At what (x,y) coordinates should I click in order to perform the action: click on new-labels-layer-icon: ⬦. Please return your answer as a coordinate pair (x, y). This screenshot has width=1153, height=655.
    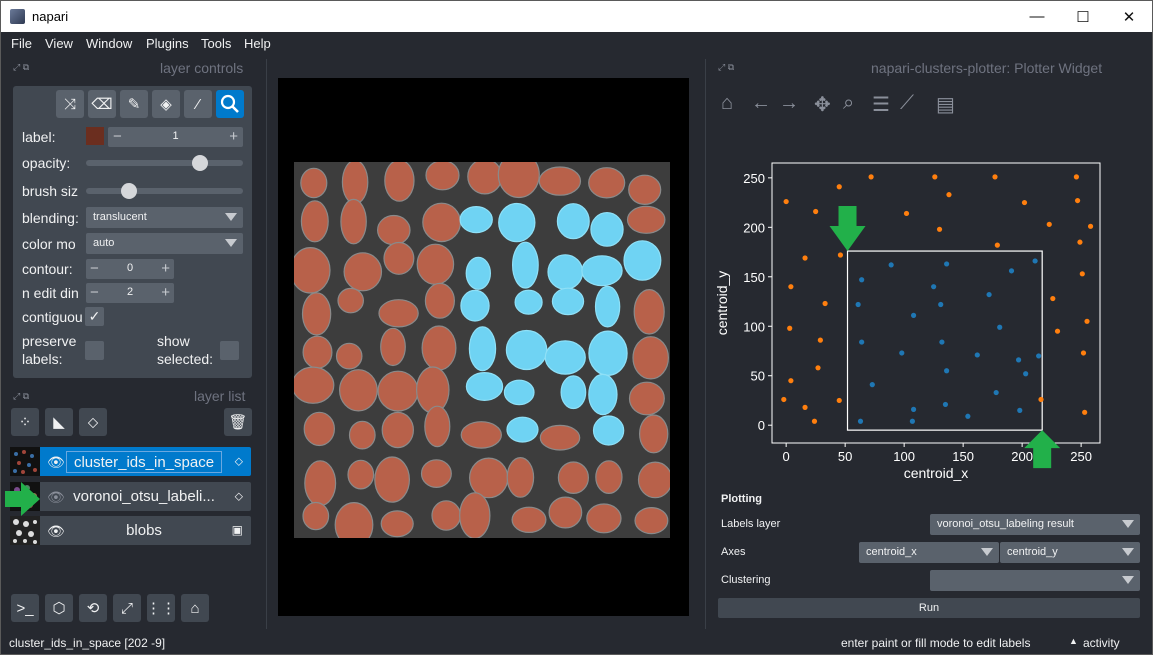
    Looking at the image, I should click on (93, 422).